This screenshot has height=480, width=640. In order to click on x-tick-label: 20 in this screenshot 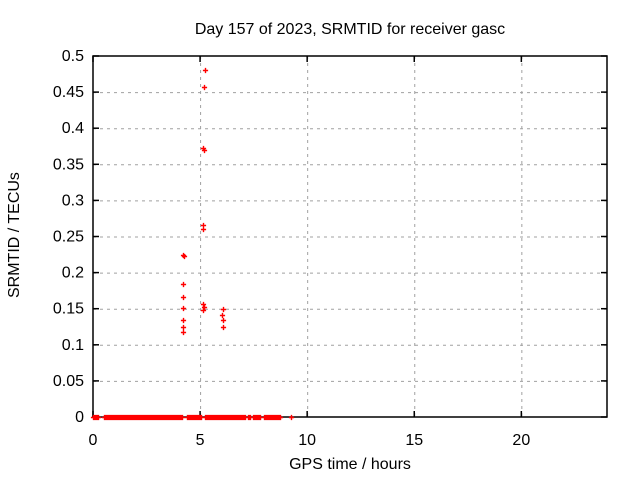, I will do `click(521, 440)`.